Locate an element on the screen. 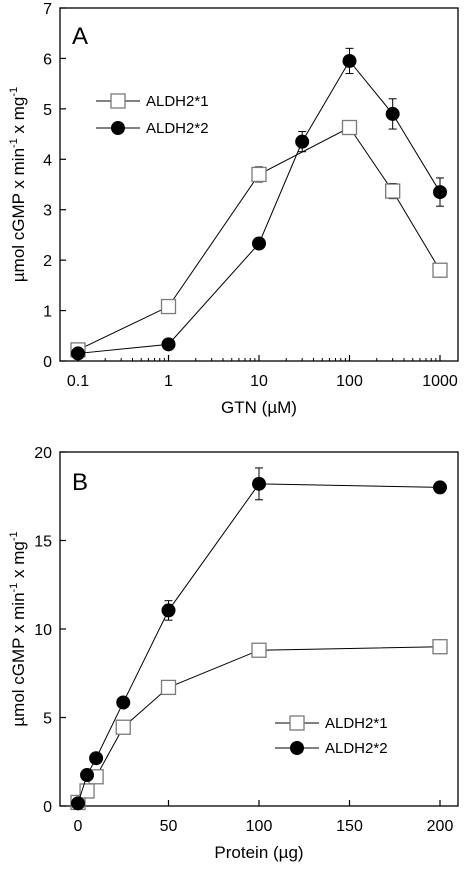 Image resolution: width=474 pixels, height=871 pixels. y-tick-label: 1 is located at coordinates (47, 312).